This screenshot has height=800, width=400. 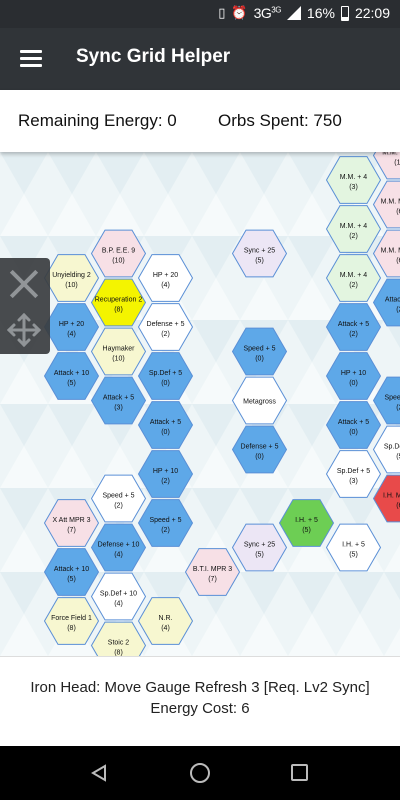 What do you see at coordinates (118, 547) in the screenshot?
I see `grid-node-def10: Defense + 10 (4)` at bounding box center [118, 547].